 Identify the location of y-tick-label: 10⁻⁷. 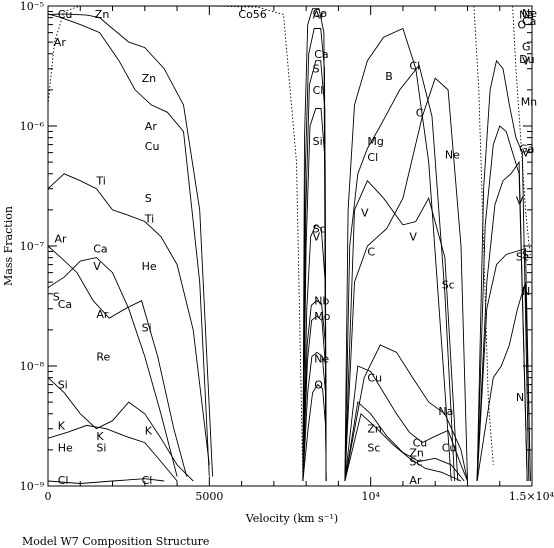
(32, 246).